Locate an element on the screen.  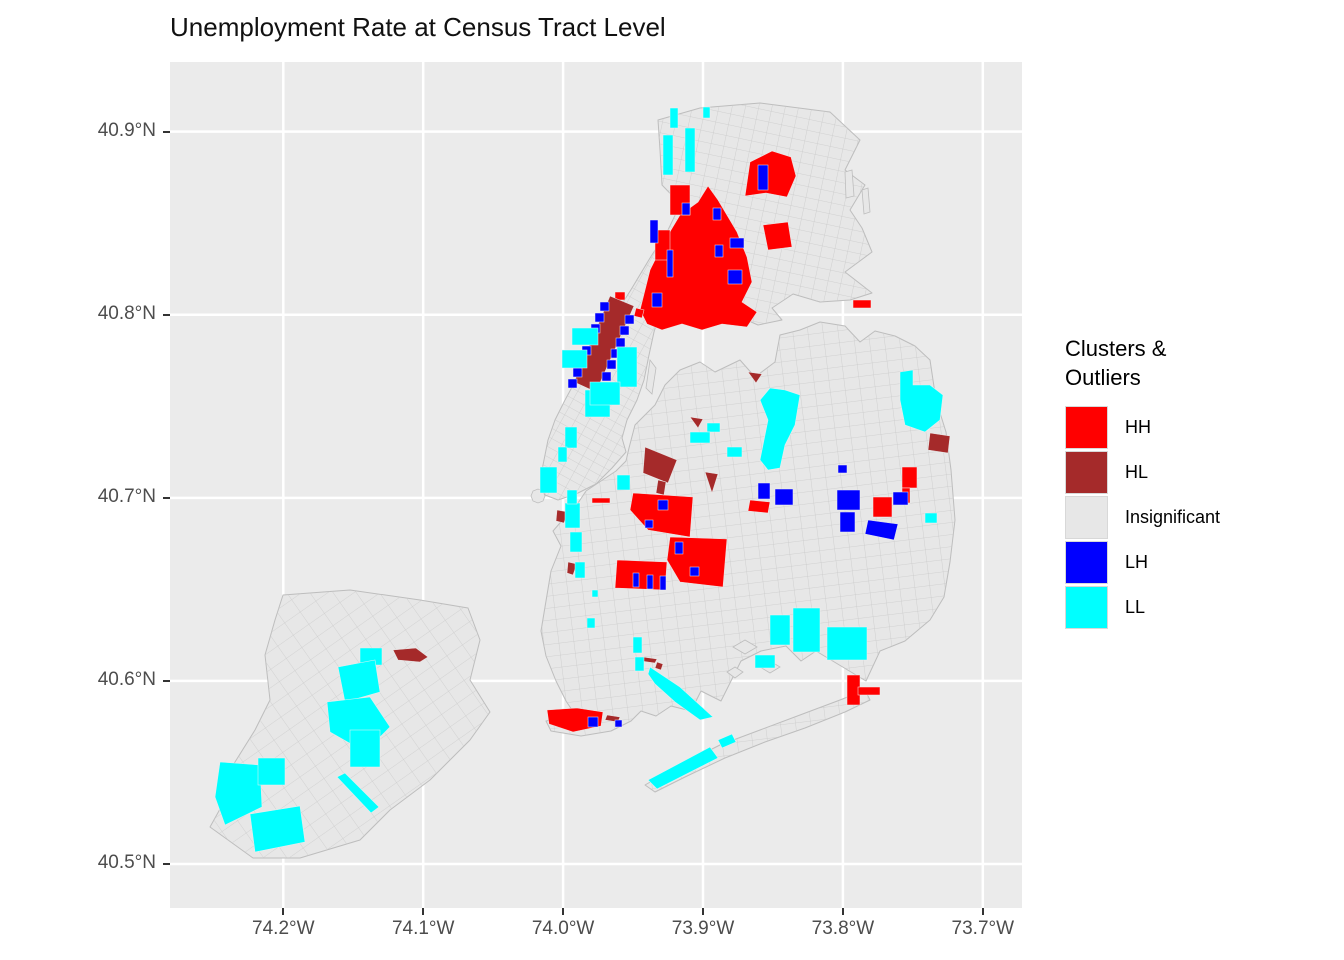
roosevelt-island is located at coordinates (651, 376).